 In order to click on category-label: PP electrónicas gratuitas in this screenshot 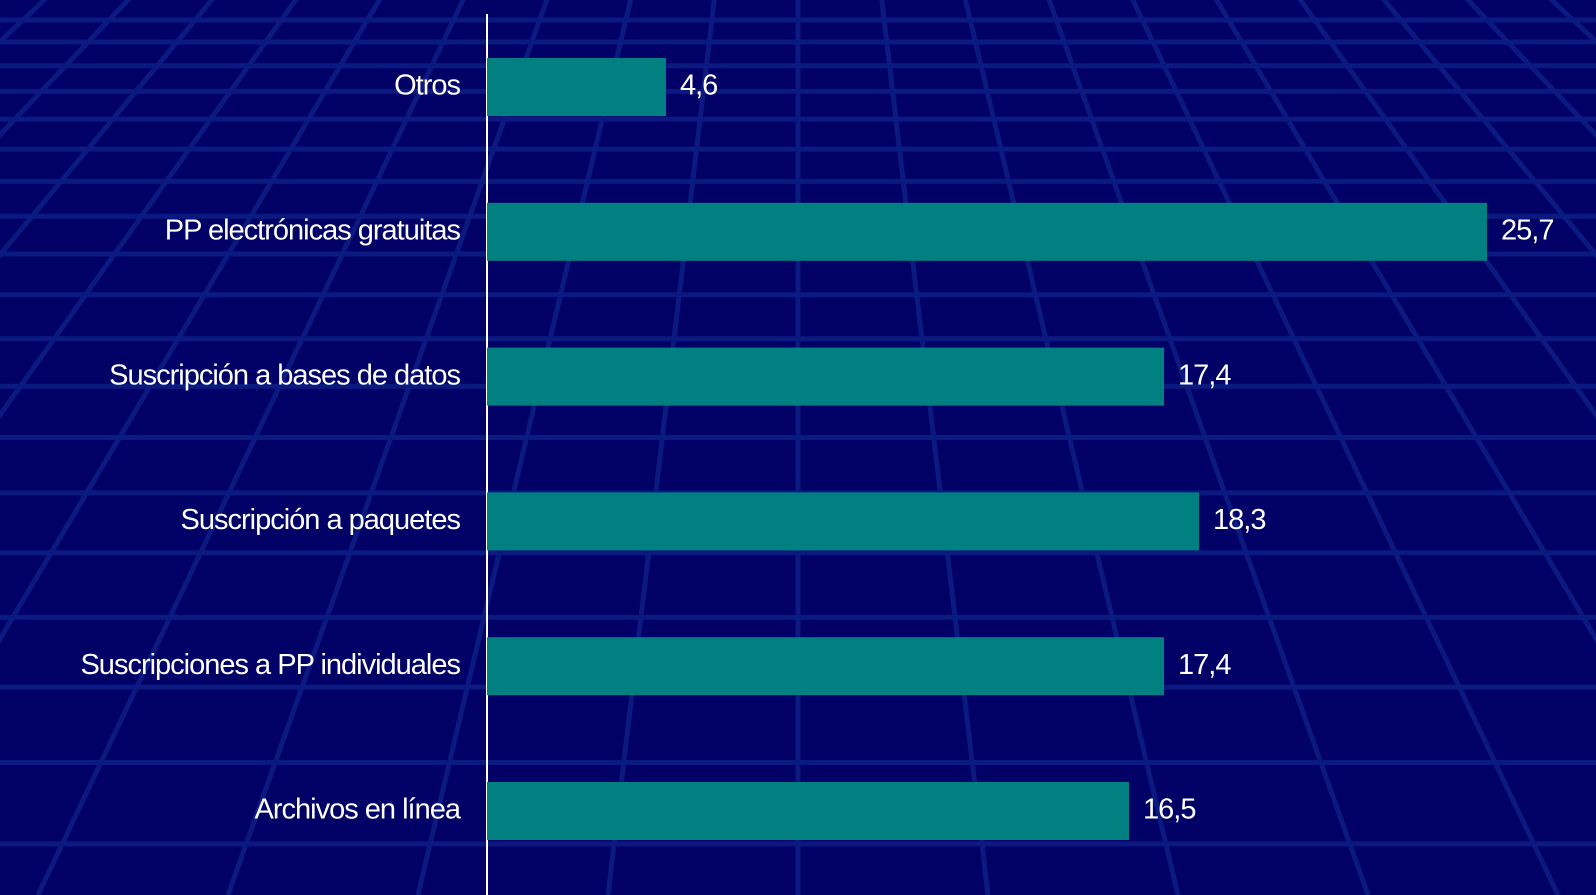, I will do `click(313, 230)`.